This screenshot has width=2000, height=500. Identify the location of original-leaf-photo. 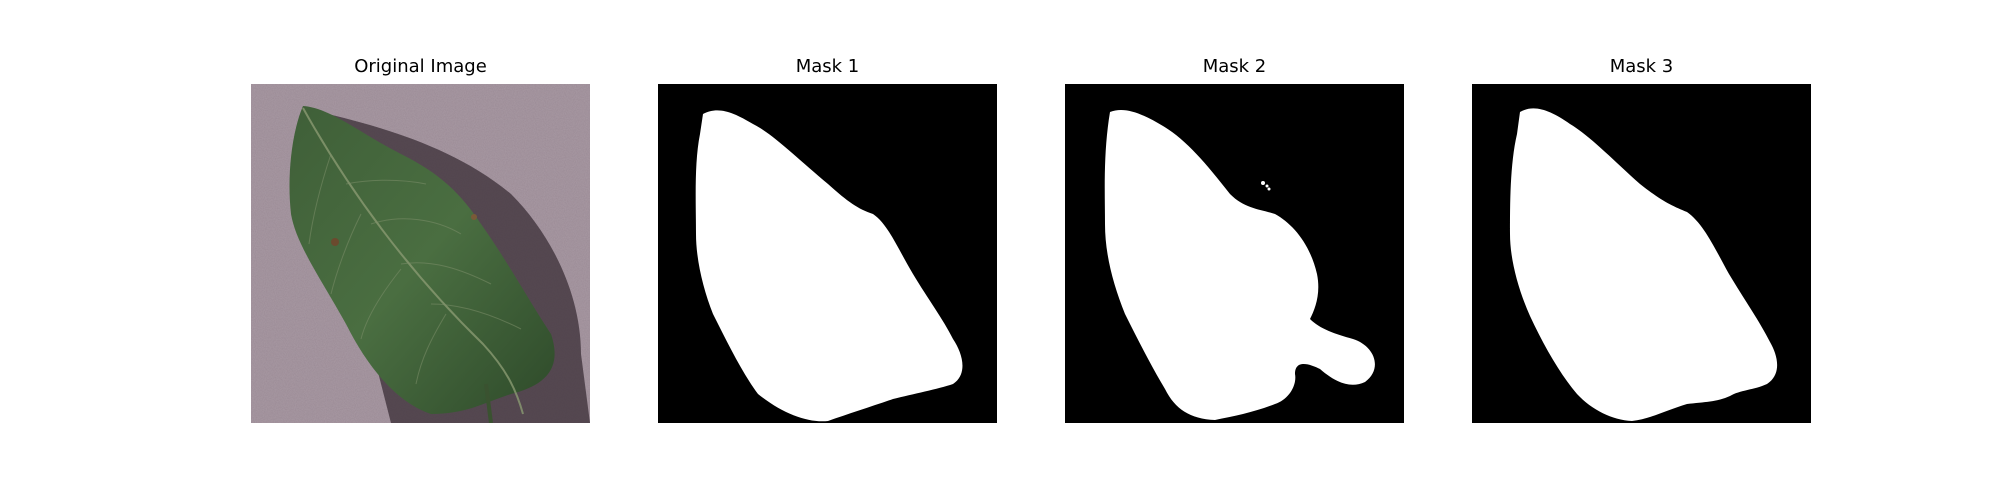
(420, 253).